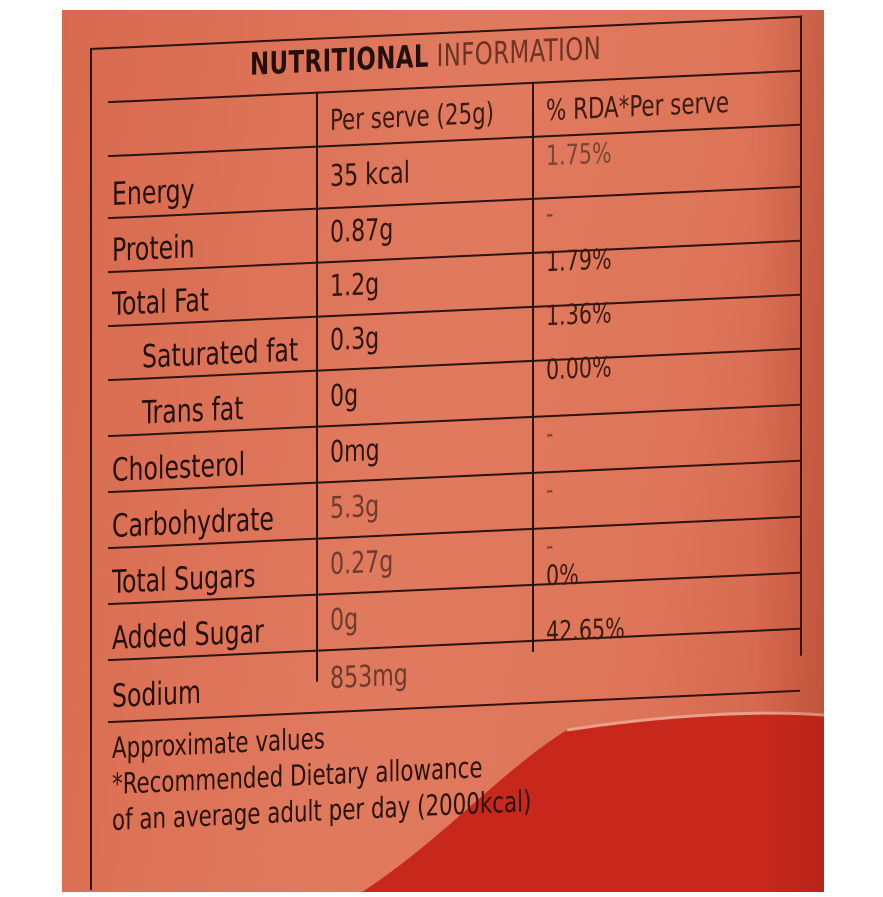 The width and height of the screenshot is (883, 897). What do you see at coordinates (412, 116) in the screenshot?
I see `col-header-per-serve: Per serve (25g)` at bounding box center [412, 116].